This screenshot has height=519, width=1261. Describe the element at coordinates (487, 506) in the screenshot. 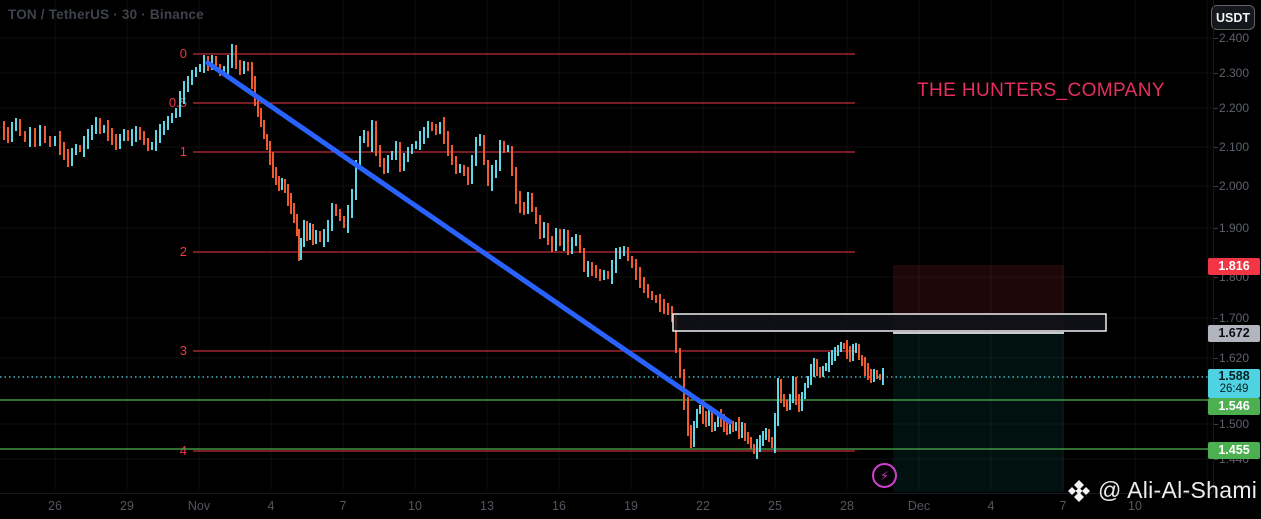

I see `time-label-13: 13` at that location.